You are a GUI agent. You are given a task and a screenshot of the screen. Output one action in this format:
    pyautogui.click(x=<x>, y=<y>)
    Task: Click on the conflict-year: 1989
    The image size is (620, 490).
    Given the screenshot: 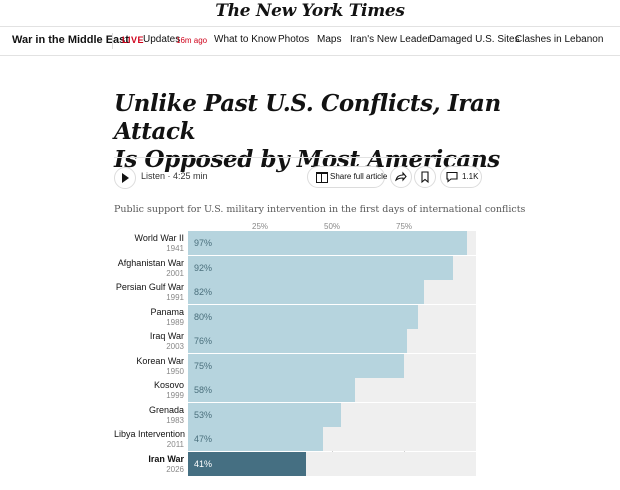 What is the action you would take?
    pyautogui.click(x=175, y=322)
    